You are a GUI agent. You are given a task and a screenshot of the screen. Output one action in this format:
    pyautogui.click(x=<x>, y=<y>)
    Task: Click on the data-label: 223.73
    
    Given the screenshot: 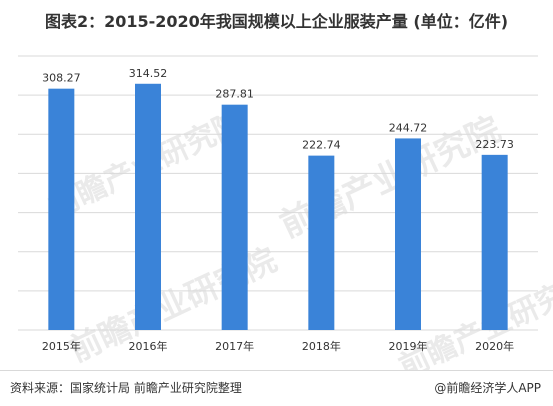 What is the action you would take?
    pyautogui.click(x=494, y=144)
    